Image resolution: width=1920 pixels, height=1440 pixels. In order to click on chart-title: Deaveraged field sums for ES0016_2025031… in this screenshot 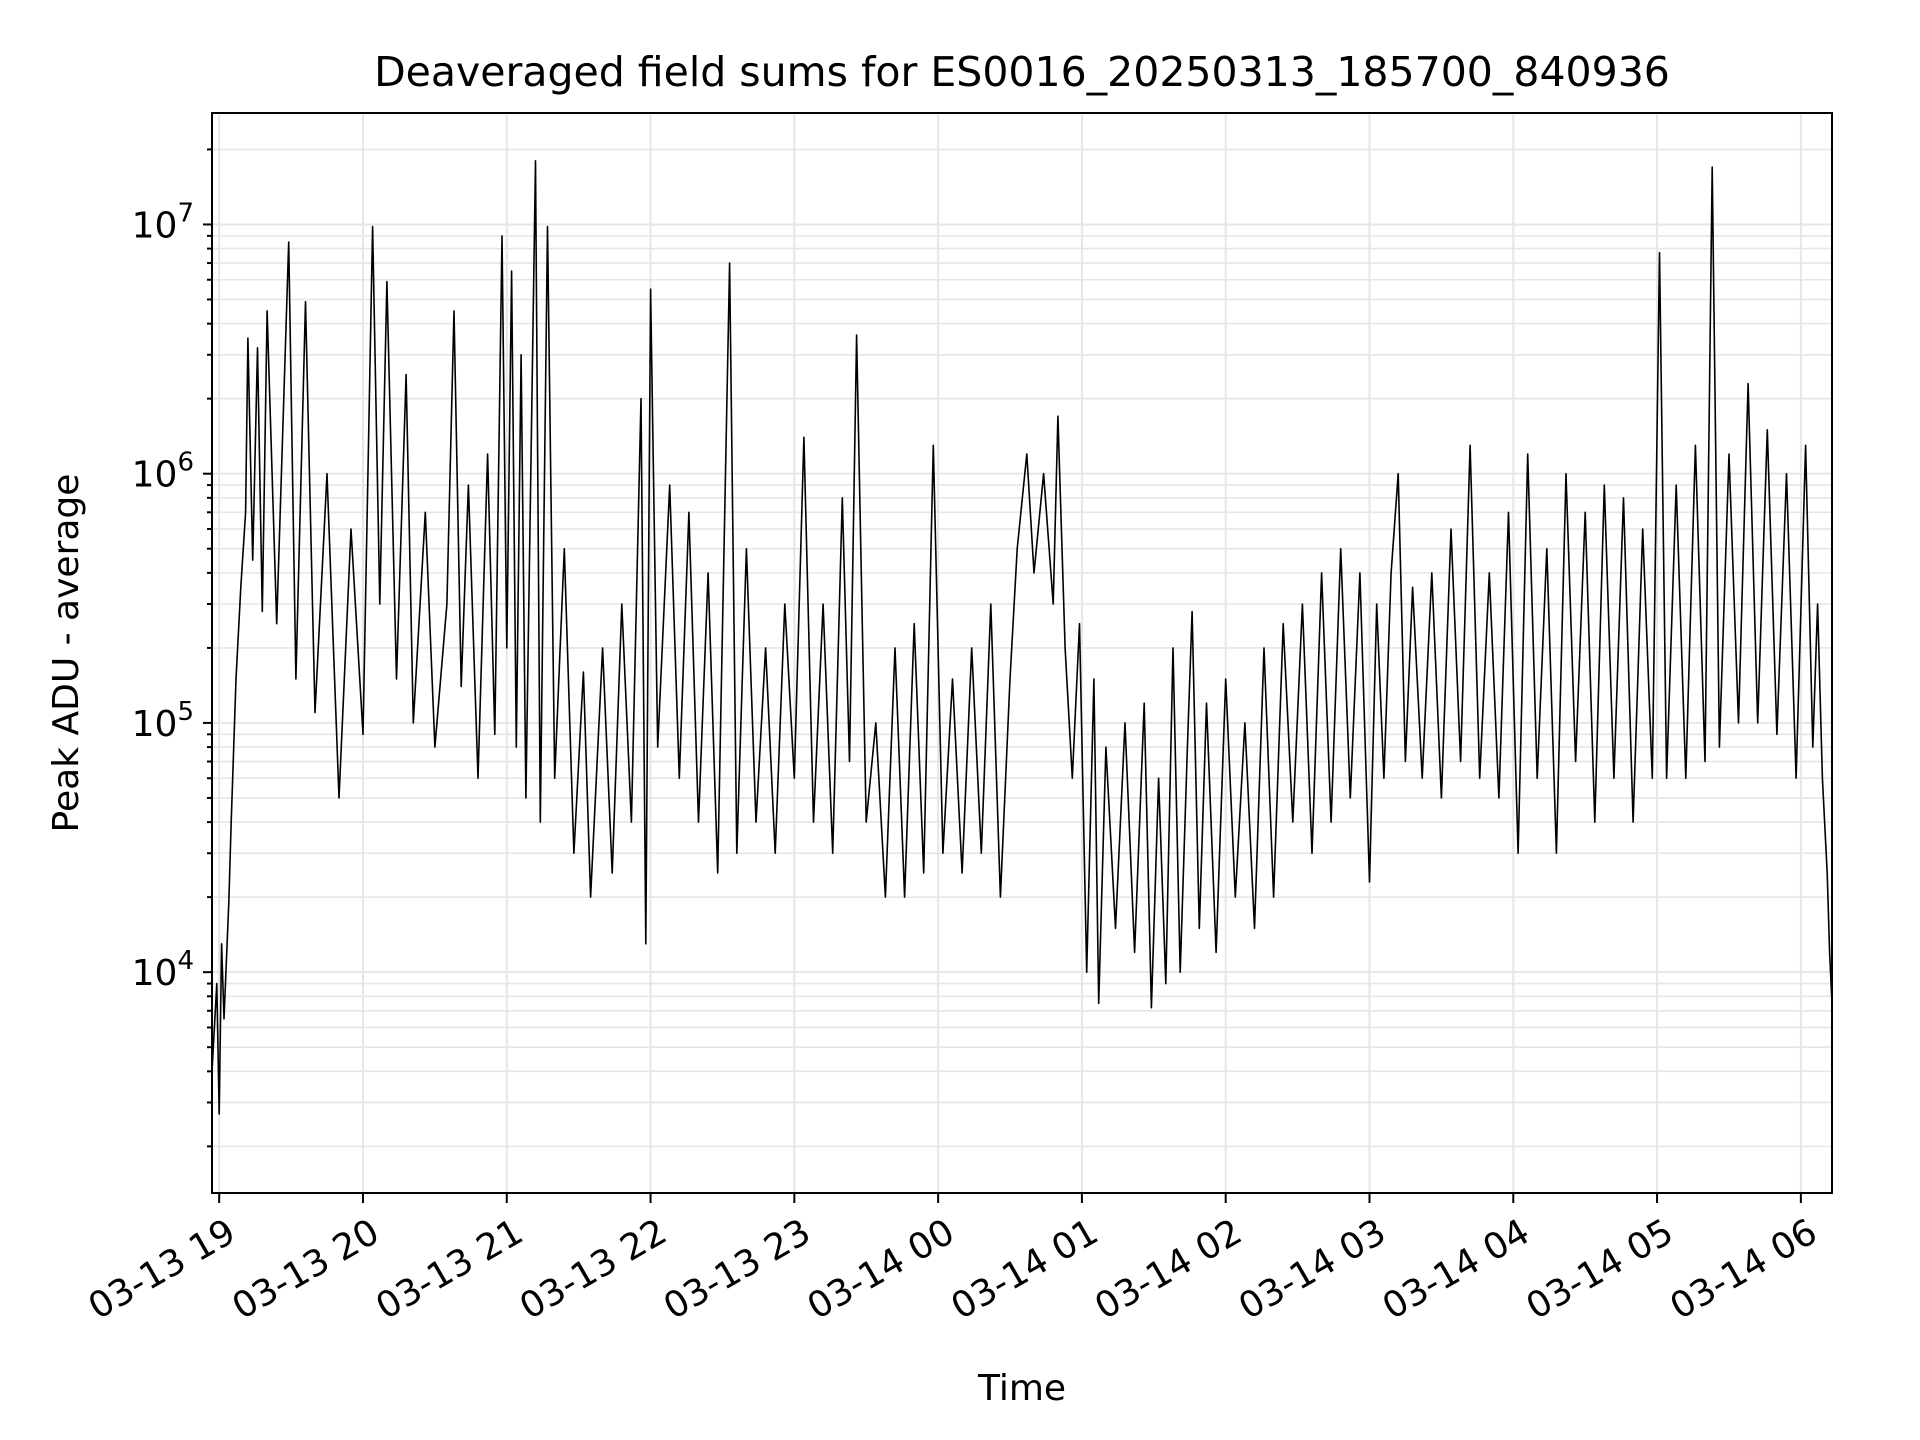, I will do `click(1022, 72)`.